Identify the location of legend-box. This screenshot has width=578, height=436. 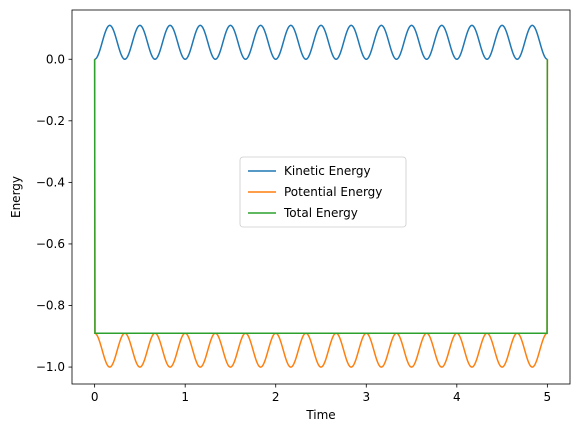
(323, 192).